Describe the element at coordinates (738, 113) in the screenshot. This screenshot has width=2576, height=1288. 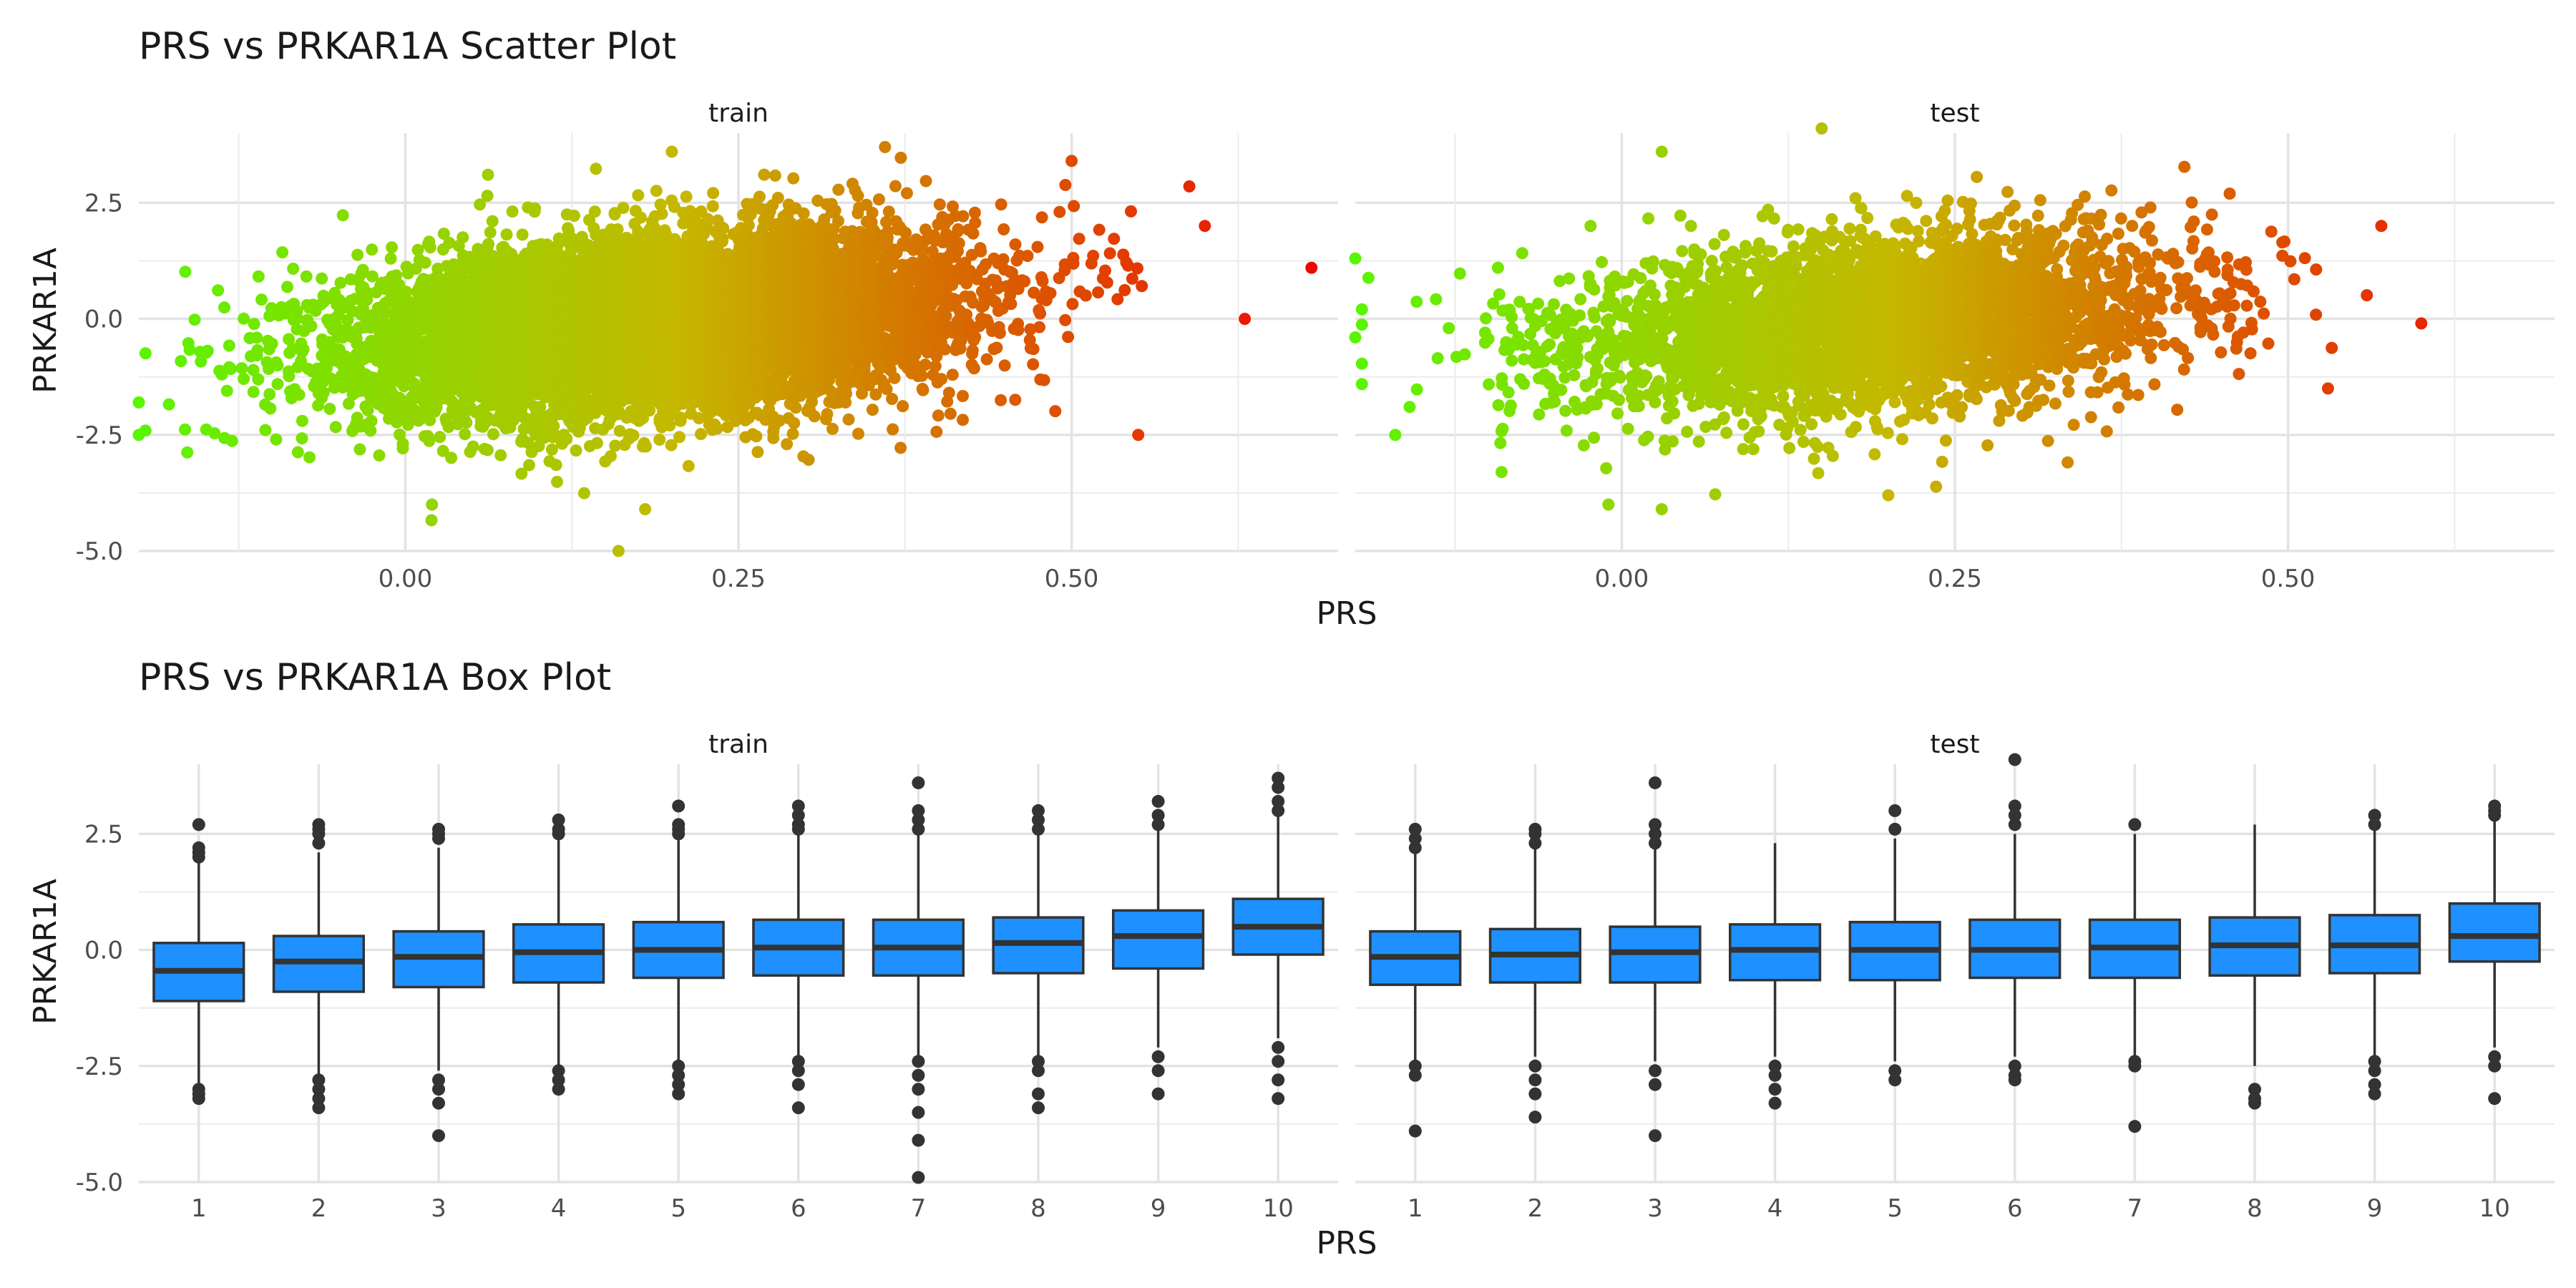
I see `scatter-strip-train: train` at that location.